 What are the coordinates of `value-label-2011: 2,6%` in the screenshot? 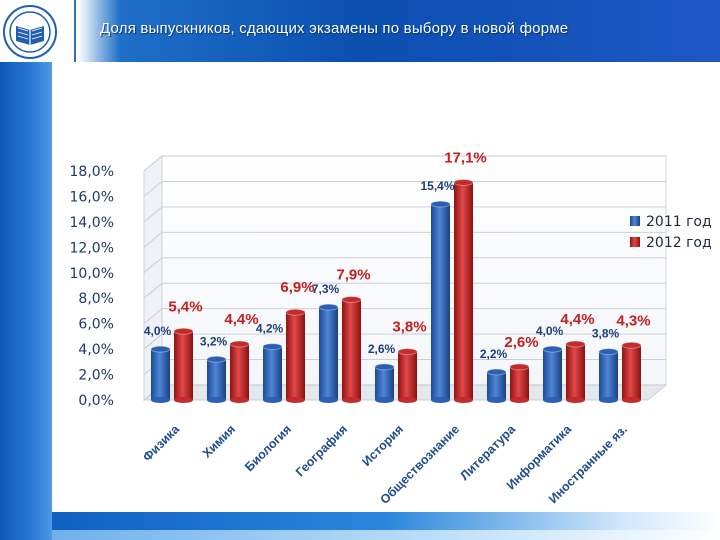 It's located at (382, 349).